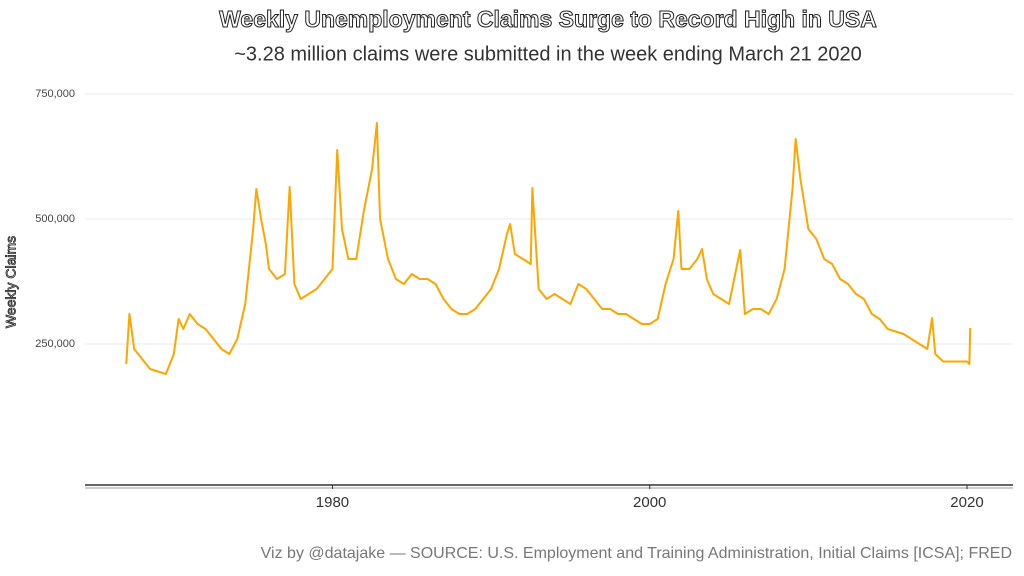 The image size is (1024, 576). Describe the element at coordinates (11, 282) in the screenshot. I see `y-axis-label: Weekly Claims` at that location.